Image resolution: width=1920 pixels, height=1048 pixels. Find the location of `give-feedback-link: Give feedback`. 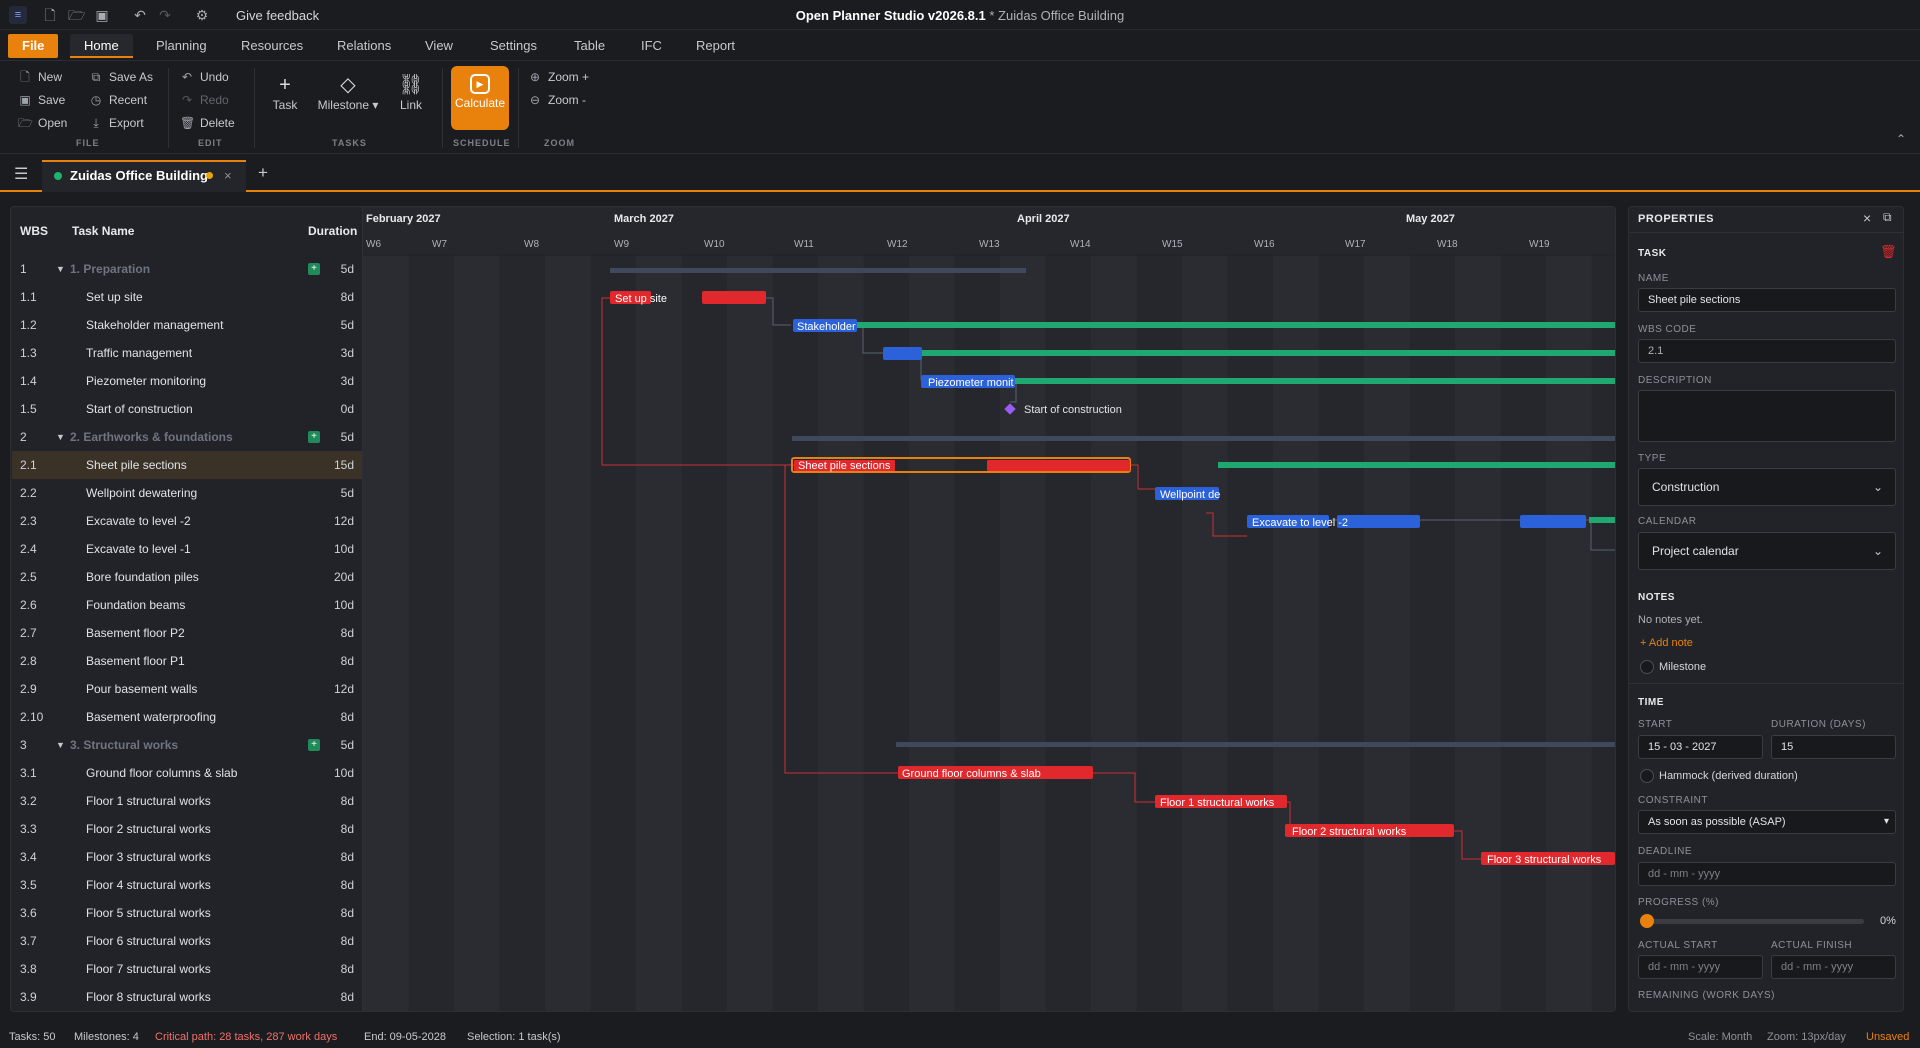

give-feedback-link: Give feedback is located at coordinates (278, 15).